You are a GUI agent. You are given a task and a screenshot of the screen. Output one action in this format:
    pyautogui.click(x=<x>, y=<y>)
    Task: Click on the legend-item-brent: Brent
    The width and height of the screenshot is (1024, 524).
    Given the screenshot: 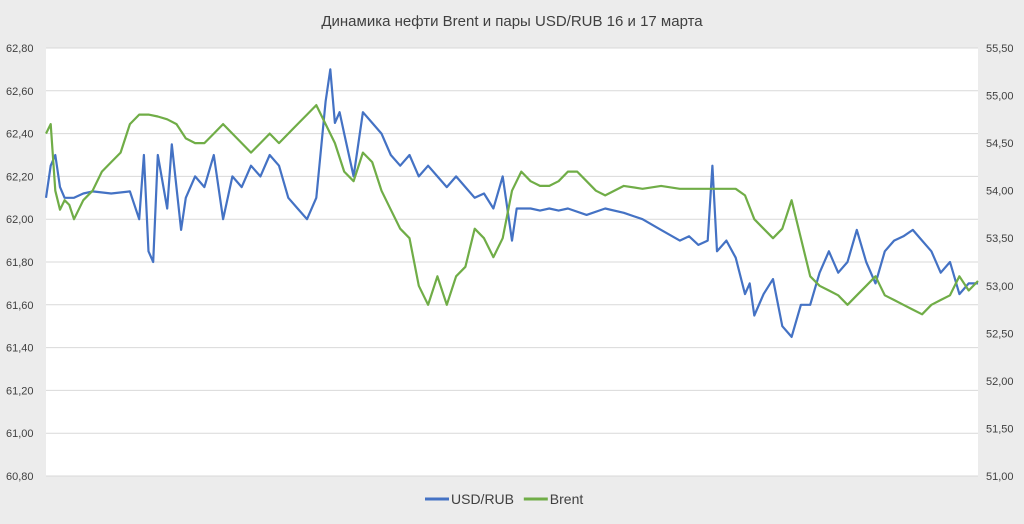 What is the action you would take?
    pyautogui.click(x=553, y=499)
    